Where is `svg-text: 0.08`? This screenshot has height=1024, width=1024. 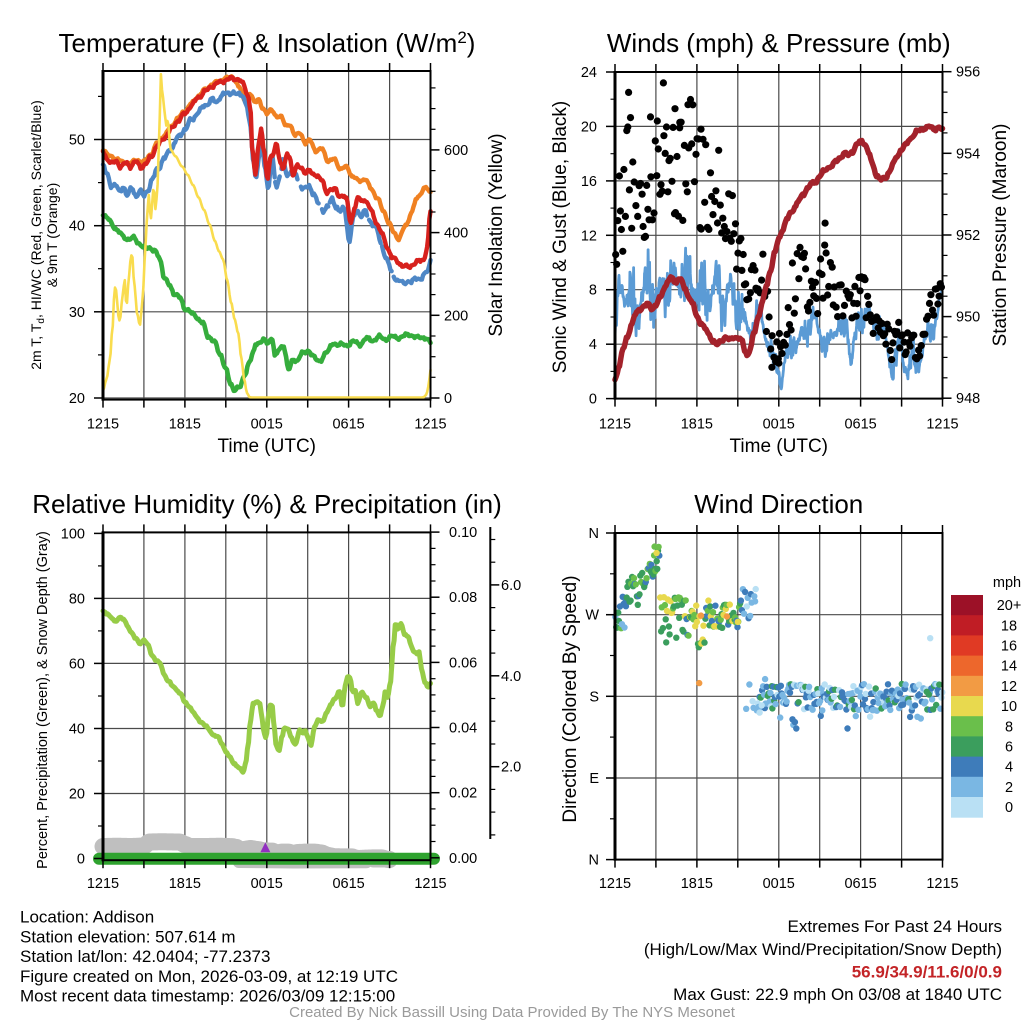
svg-text: 0.08 is located at coordinates (463, 598).